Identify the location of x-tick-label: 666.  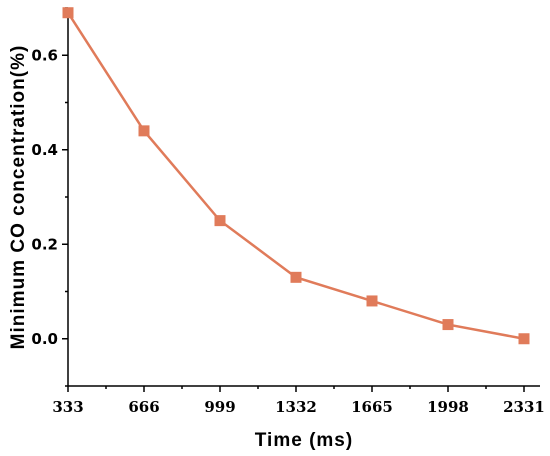
(143, 407).